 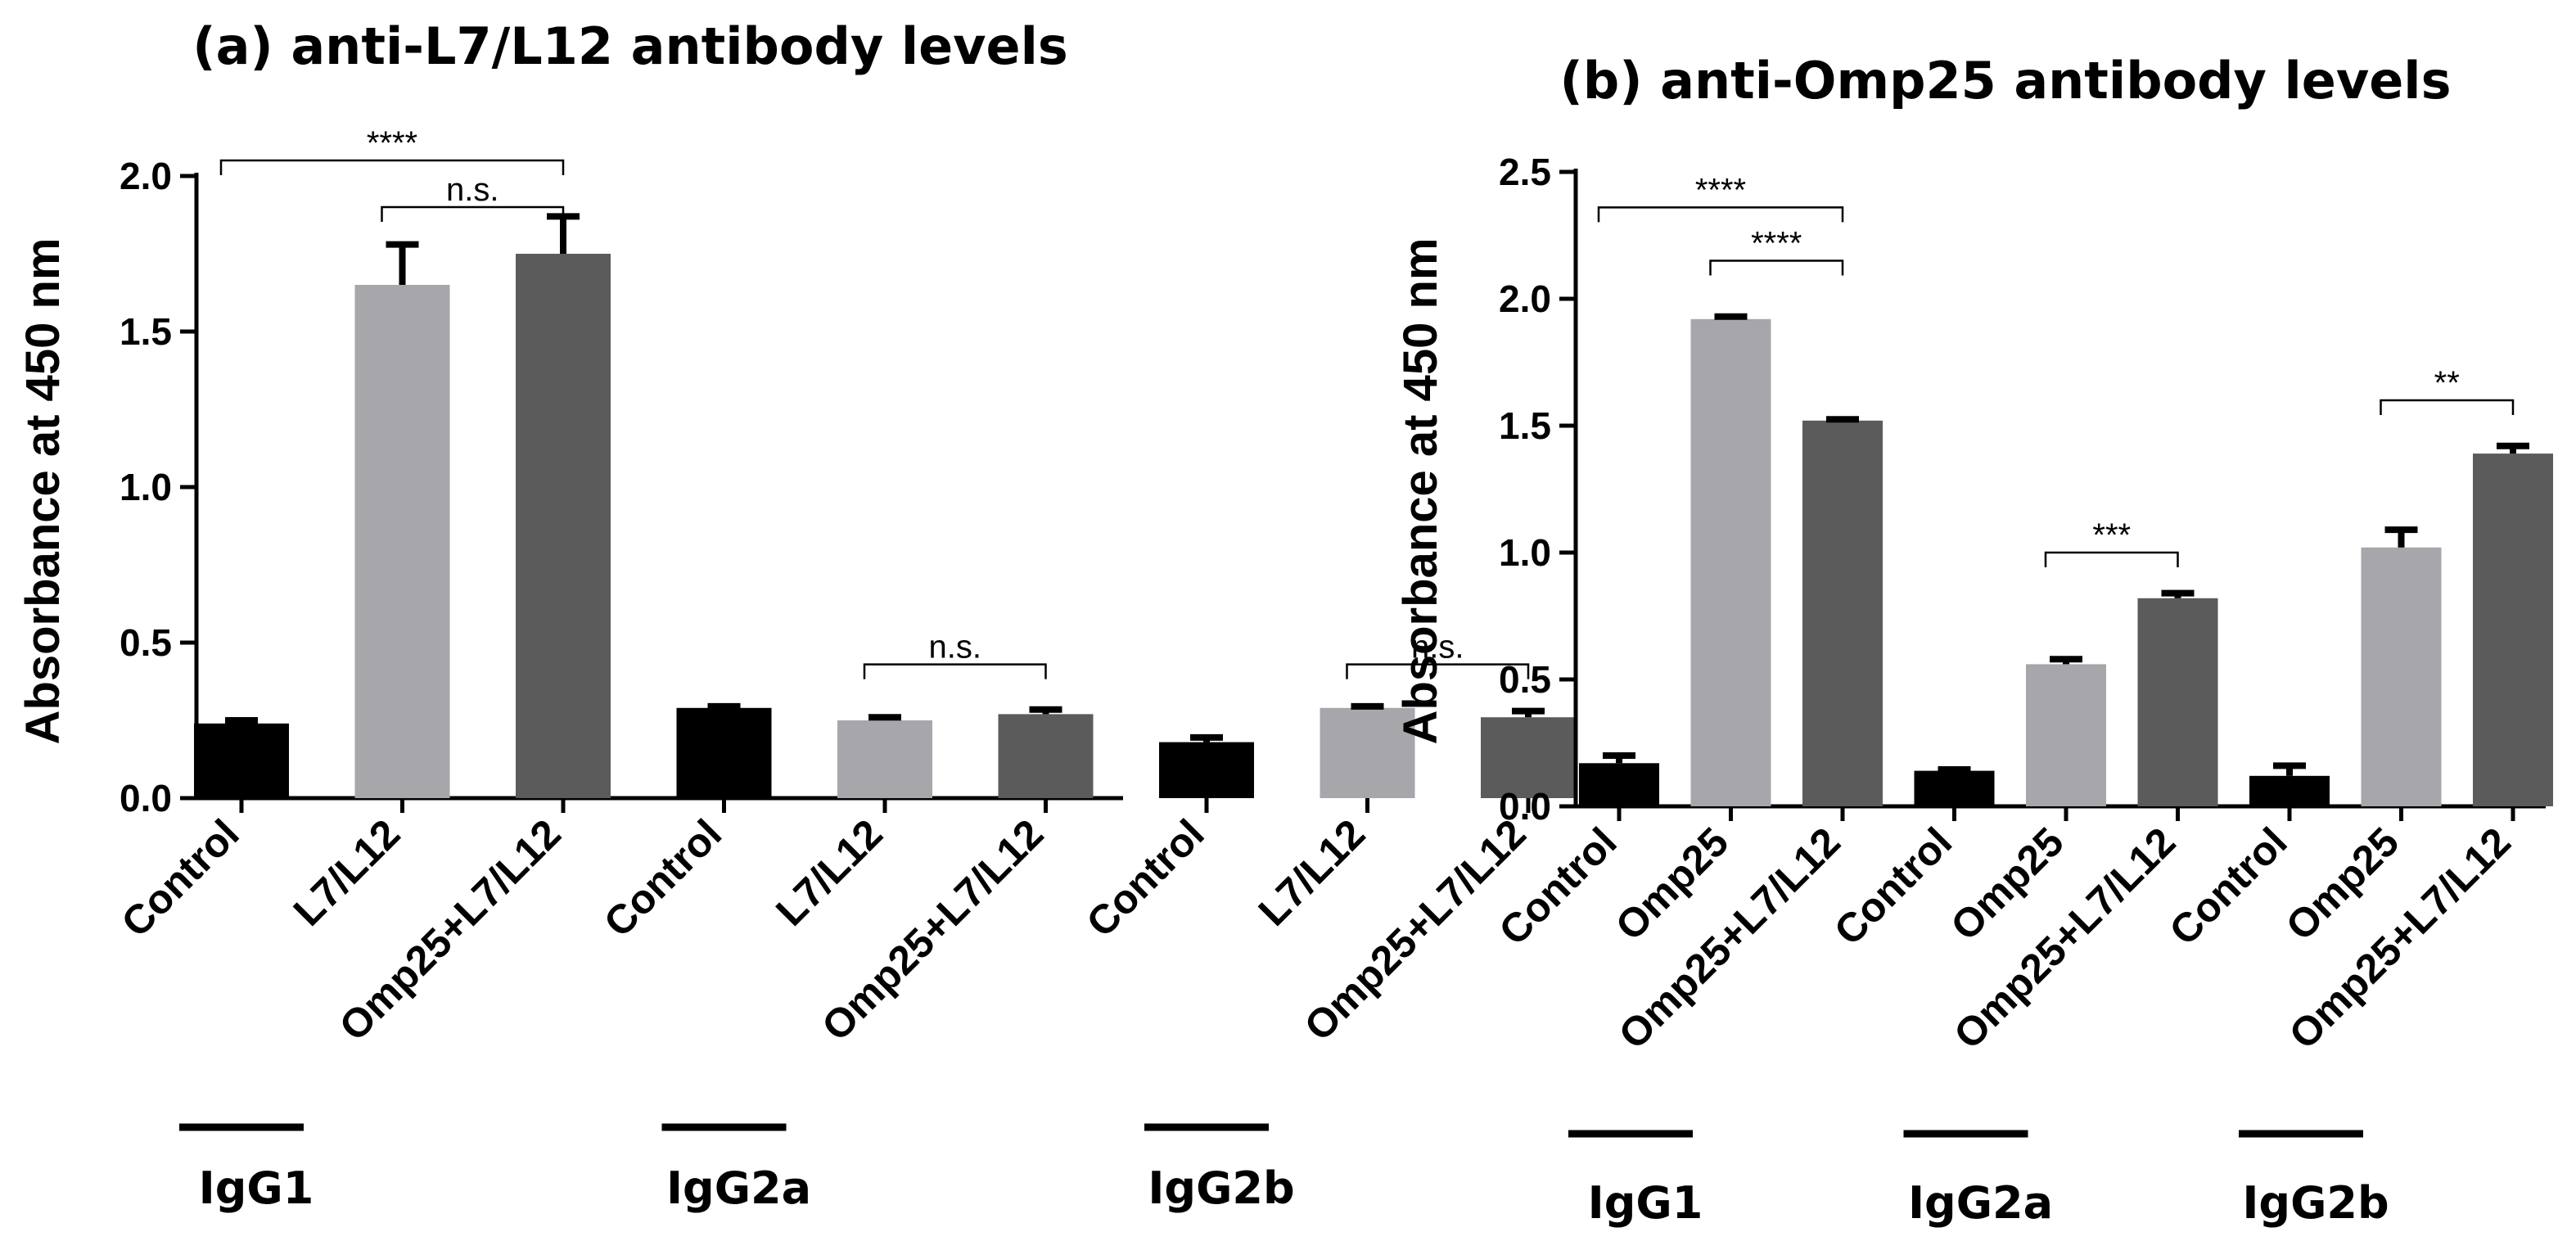 What do you see at coordinates (2111, 535) in the screenshot?
I see `significance-label: ***` at bounding box center [2111, 535].